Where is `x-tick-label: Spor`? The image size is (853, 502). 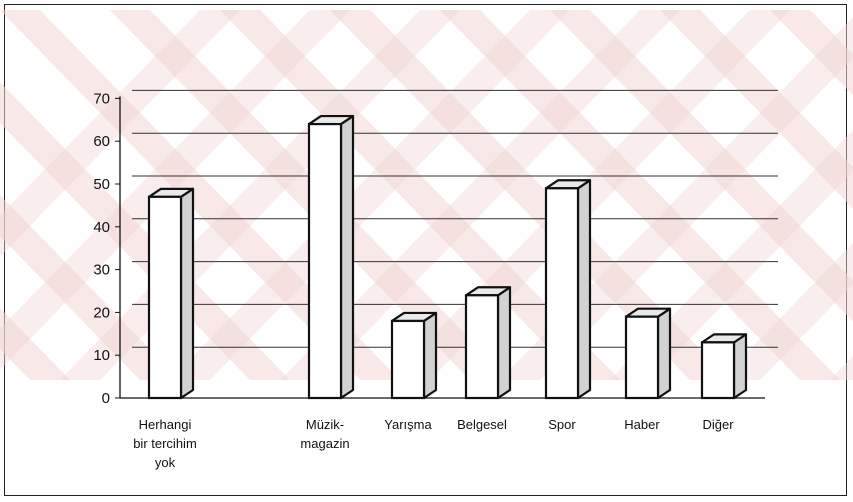
x-tick-label: Spor is located at coordinates (562, 424).